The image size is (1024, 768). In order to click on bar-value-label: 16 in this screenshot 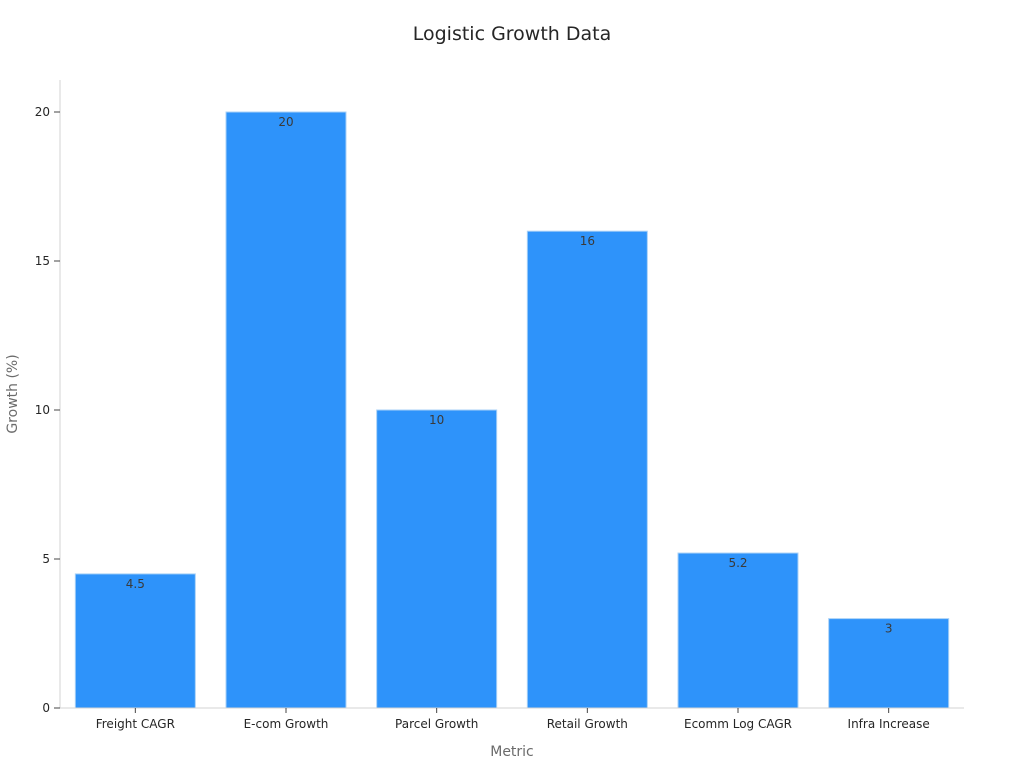, I will do `click(587, 241)`.